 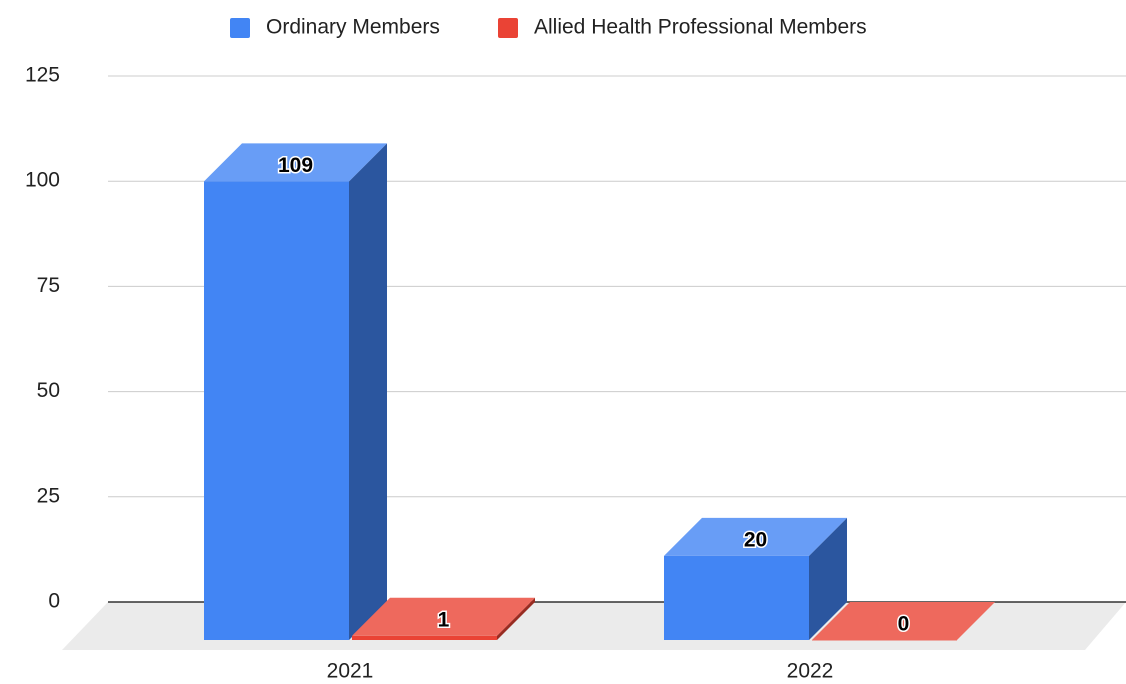 I want to click on x-tick-label: 2022, so click(x=810, y=671).